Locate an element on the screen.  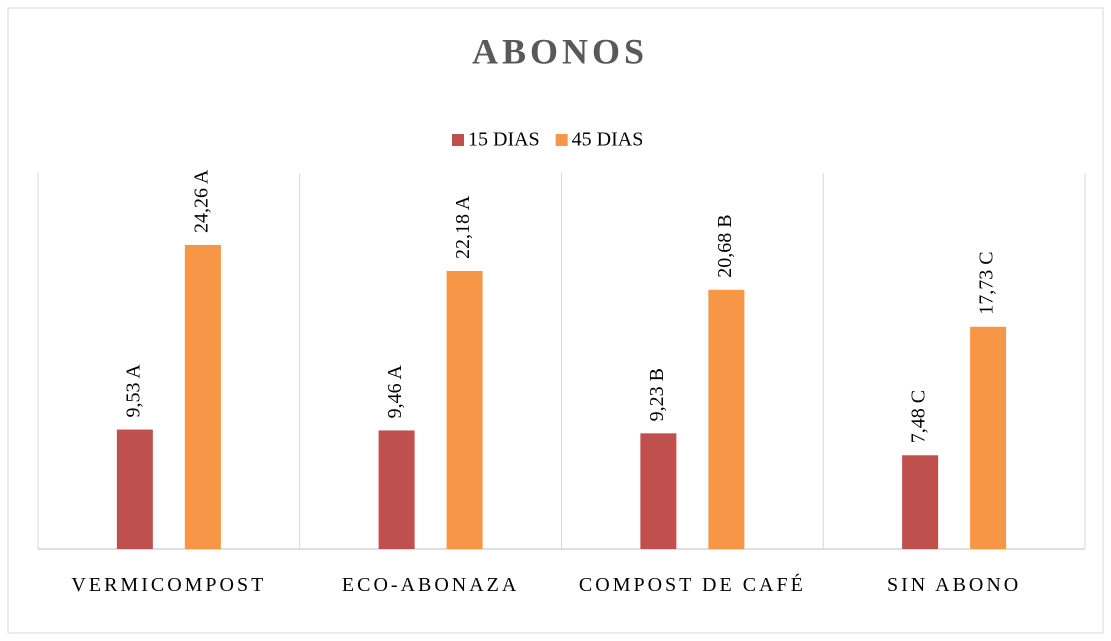
data-label: 9,53 A is located at coordinates (133, 391).